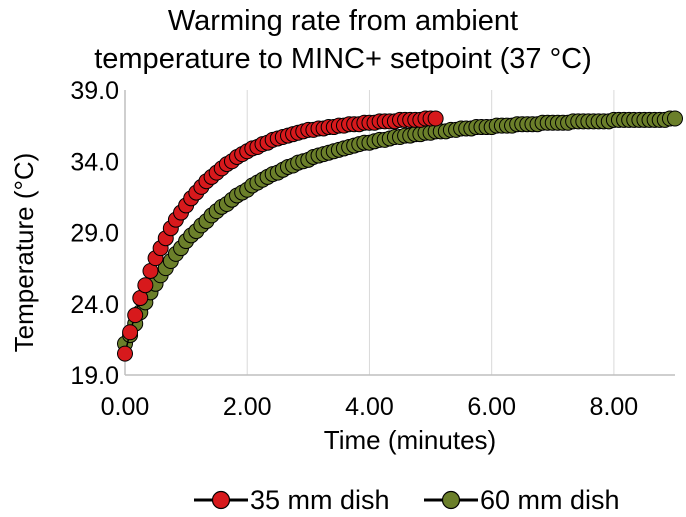  Describe the element at coordinates (221, 500) in the screenshot. I see `legend-marker-35mm` at that location.